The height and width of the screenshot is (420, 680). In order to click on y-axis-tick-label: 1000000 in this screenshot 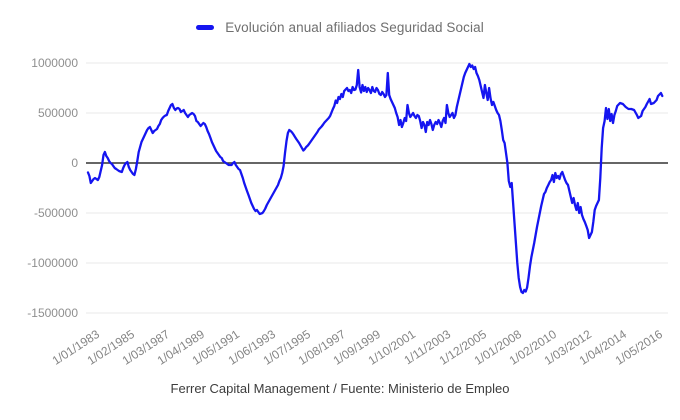, I will do `click(54, 63)`.